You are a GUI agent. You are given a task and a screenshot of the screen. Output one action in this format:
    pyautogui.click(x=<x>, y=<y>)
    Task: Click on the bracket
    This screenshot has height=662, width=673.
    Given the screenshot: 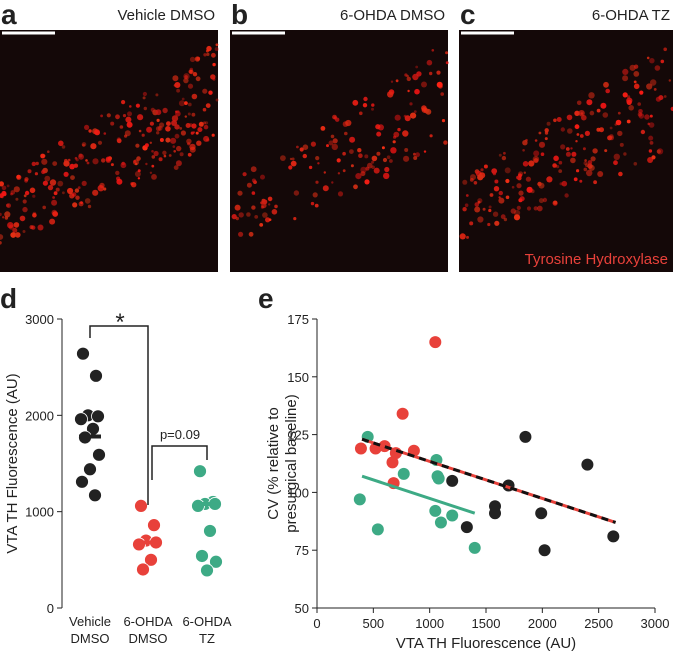 What is the action you would take?
    pyautogui.click(x=179, y=462)
    